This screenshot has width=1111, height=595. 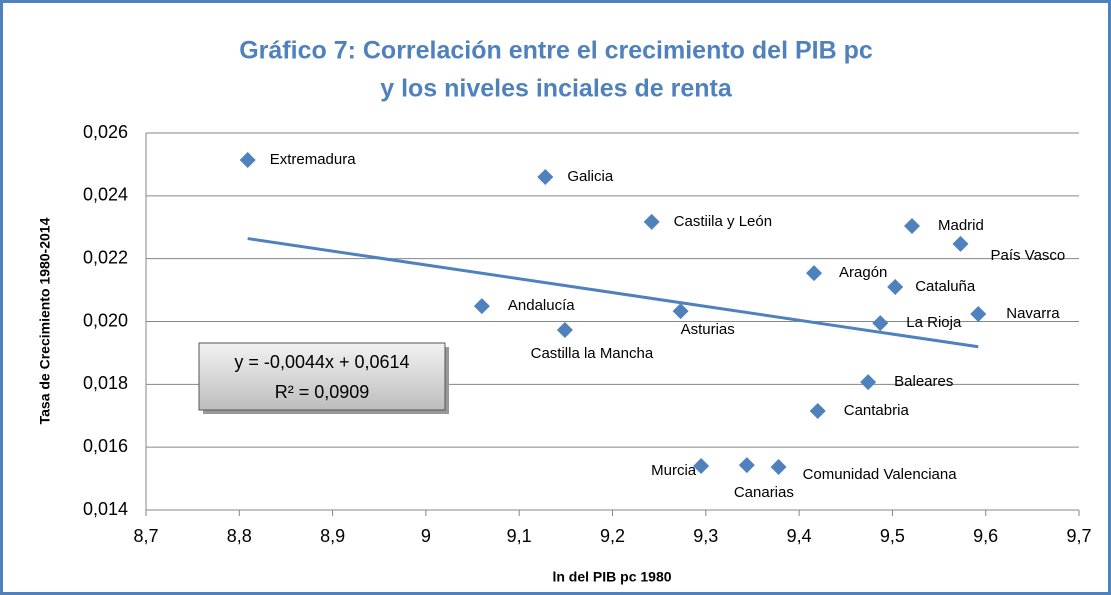 What do you see at coordinates (611, 577) in the screenshot?
I see `x-axis-title: ln del PIB pc 1980` at bounding box center [611, 577].